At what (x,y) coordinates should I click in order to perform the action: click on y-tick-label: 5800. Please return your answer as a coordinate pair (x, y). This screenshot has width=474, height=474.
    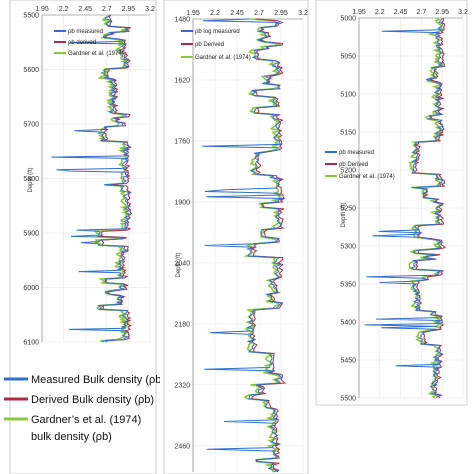
    Looking at the image, I should click on (31, 179).